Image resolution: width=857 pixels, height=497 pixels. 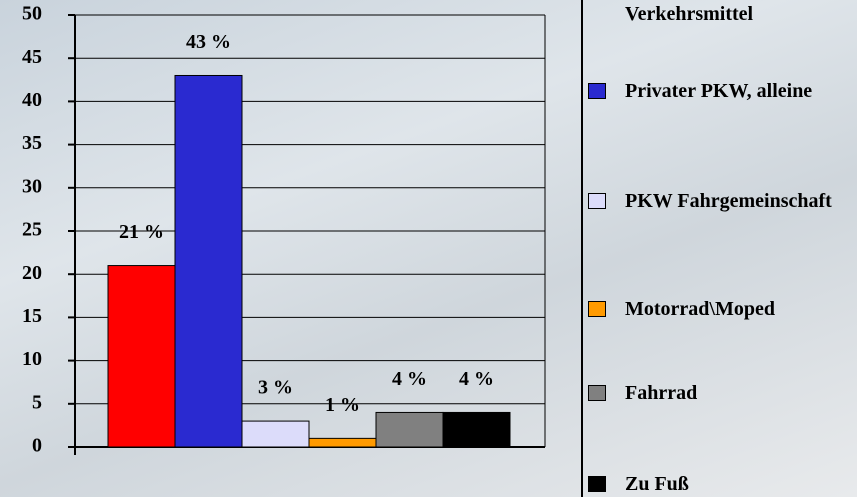 What do you see at coordinates (275, 388) in the screenshot?
I see `value-label: 3 %` at bounding box center [275, 388].